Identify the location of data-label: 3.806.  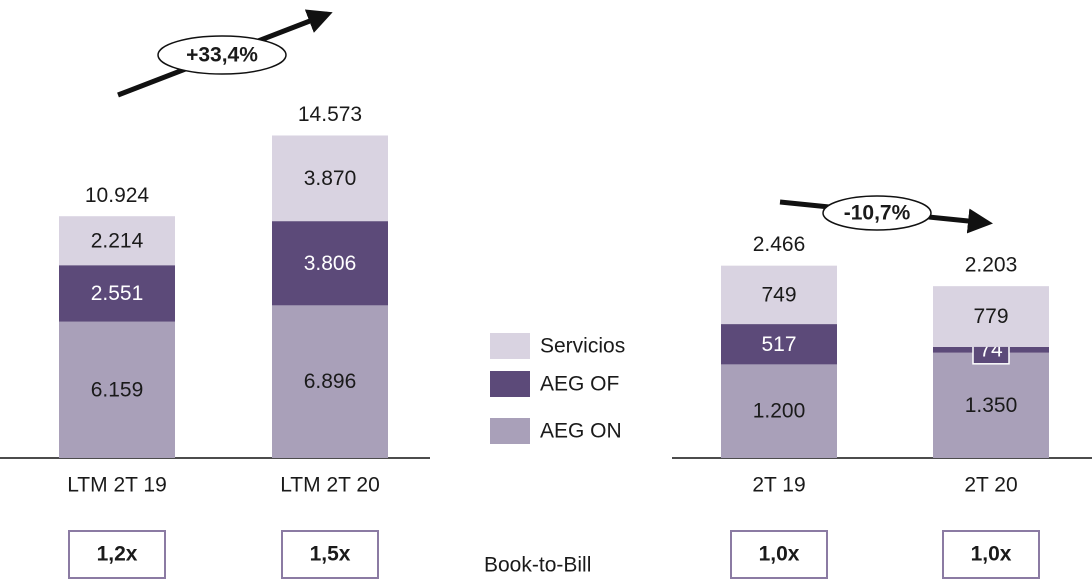
(330, 263).